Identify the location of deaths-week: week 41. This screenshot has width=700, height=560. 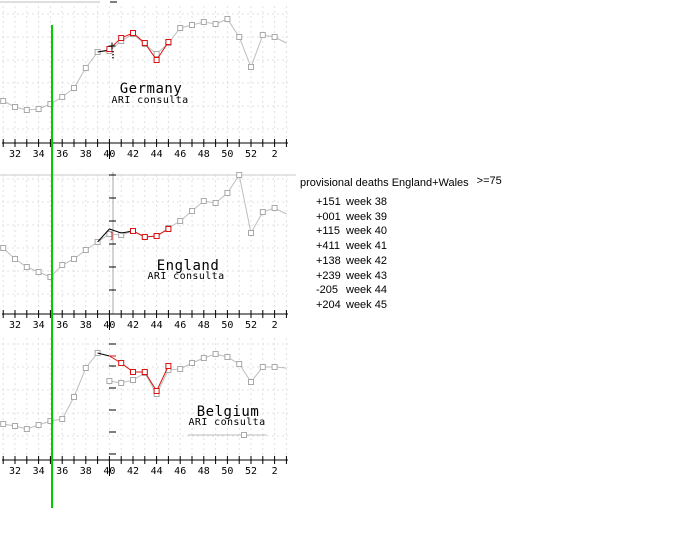
(366, 246).